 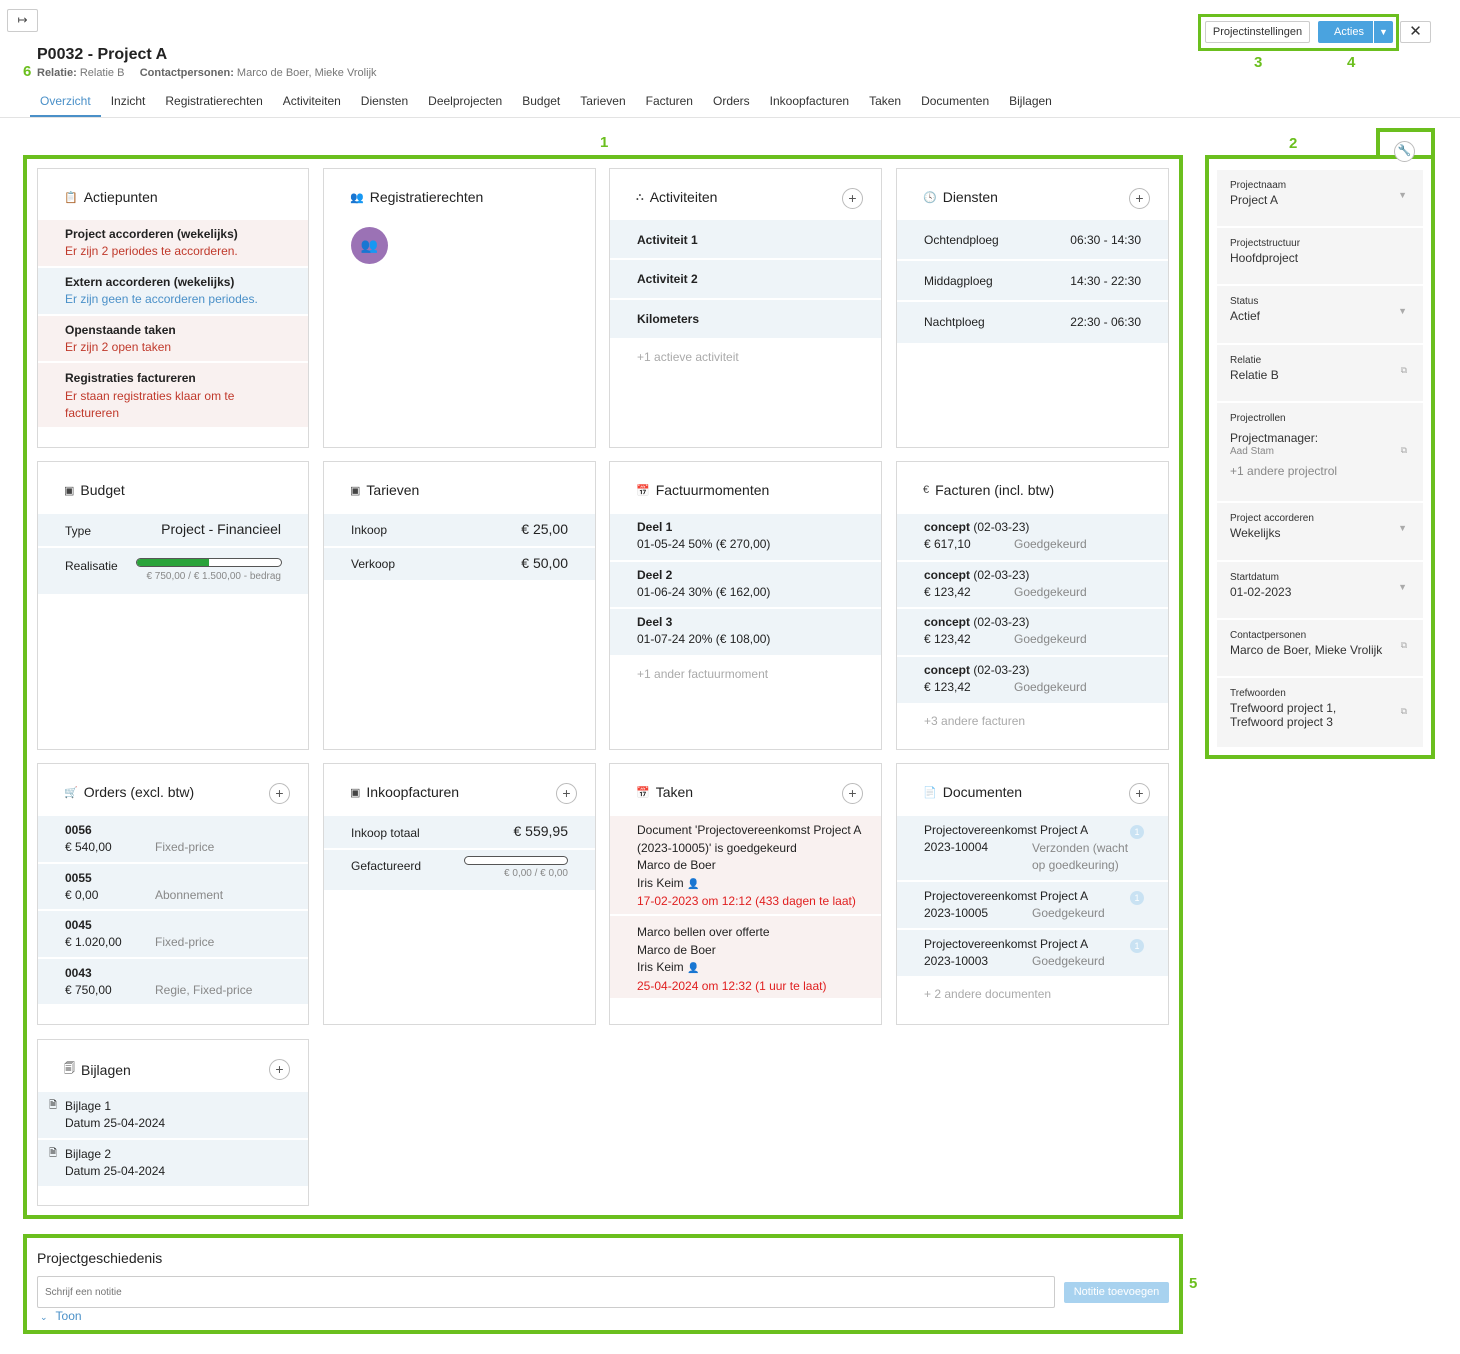 I want to click on order-type: Fixed-price, so click(x=185, y=847).